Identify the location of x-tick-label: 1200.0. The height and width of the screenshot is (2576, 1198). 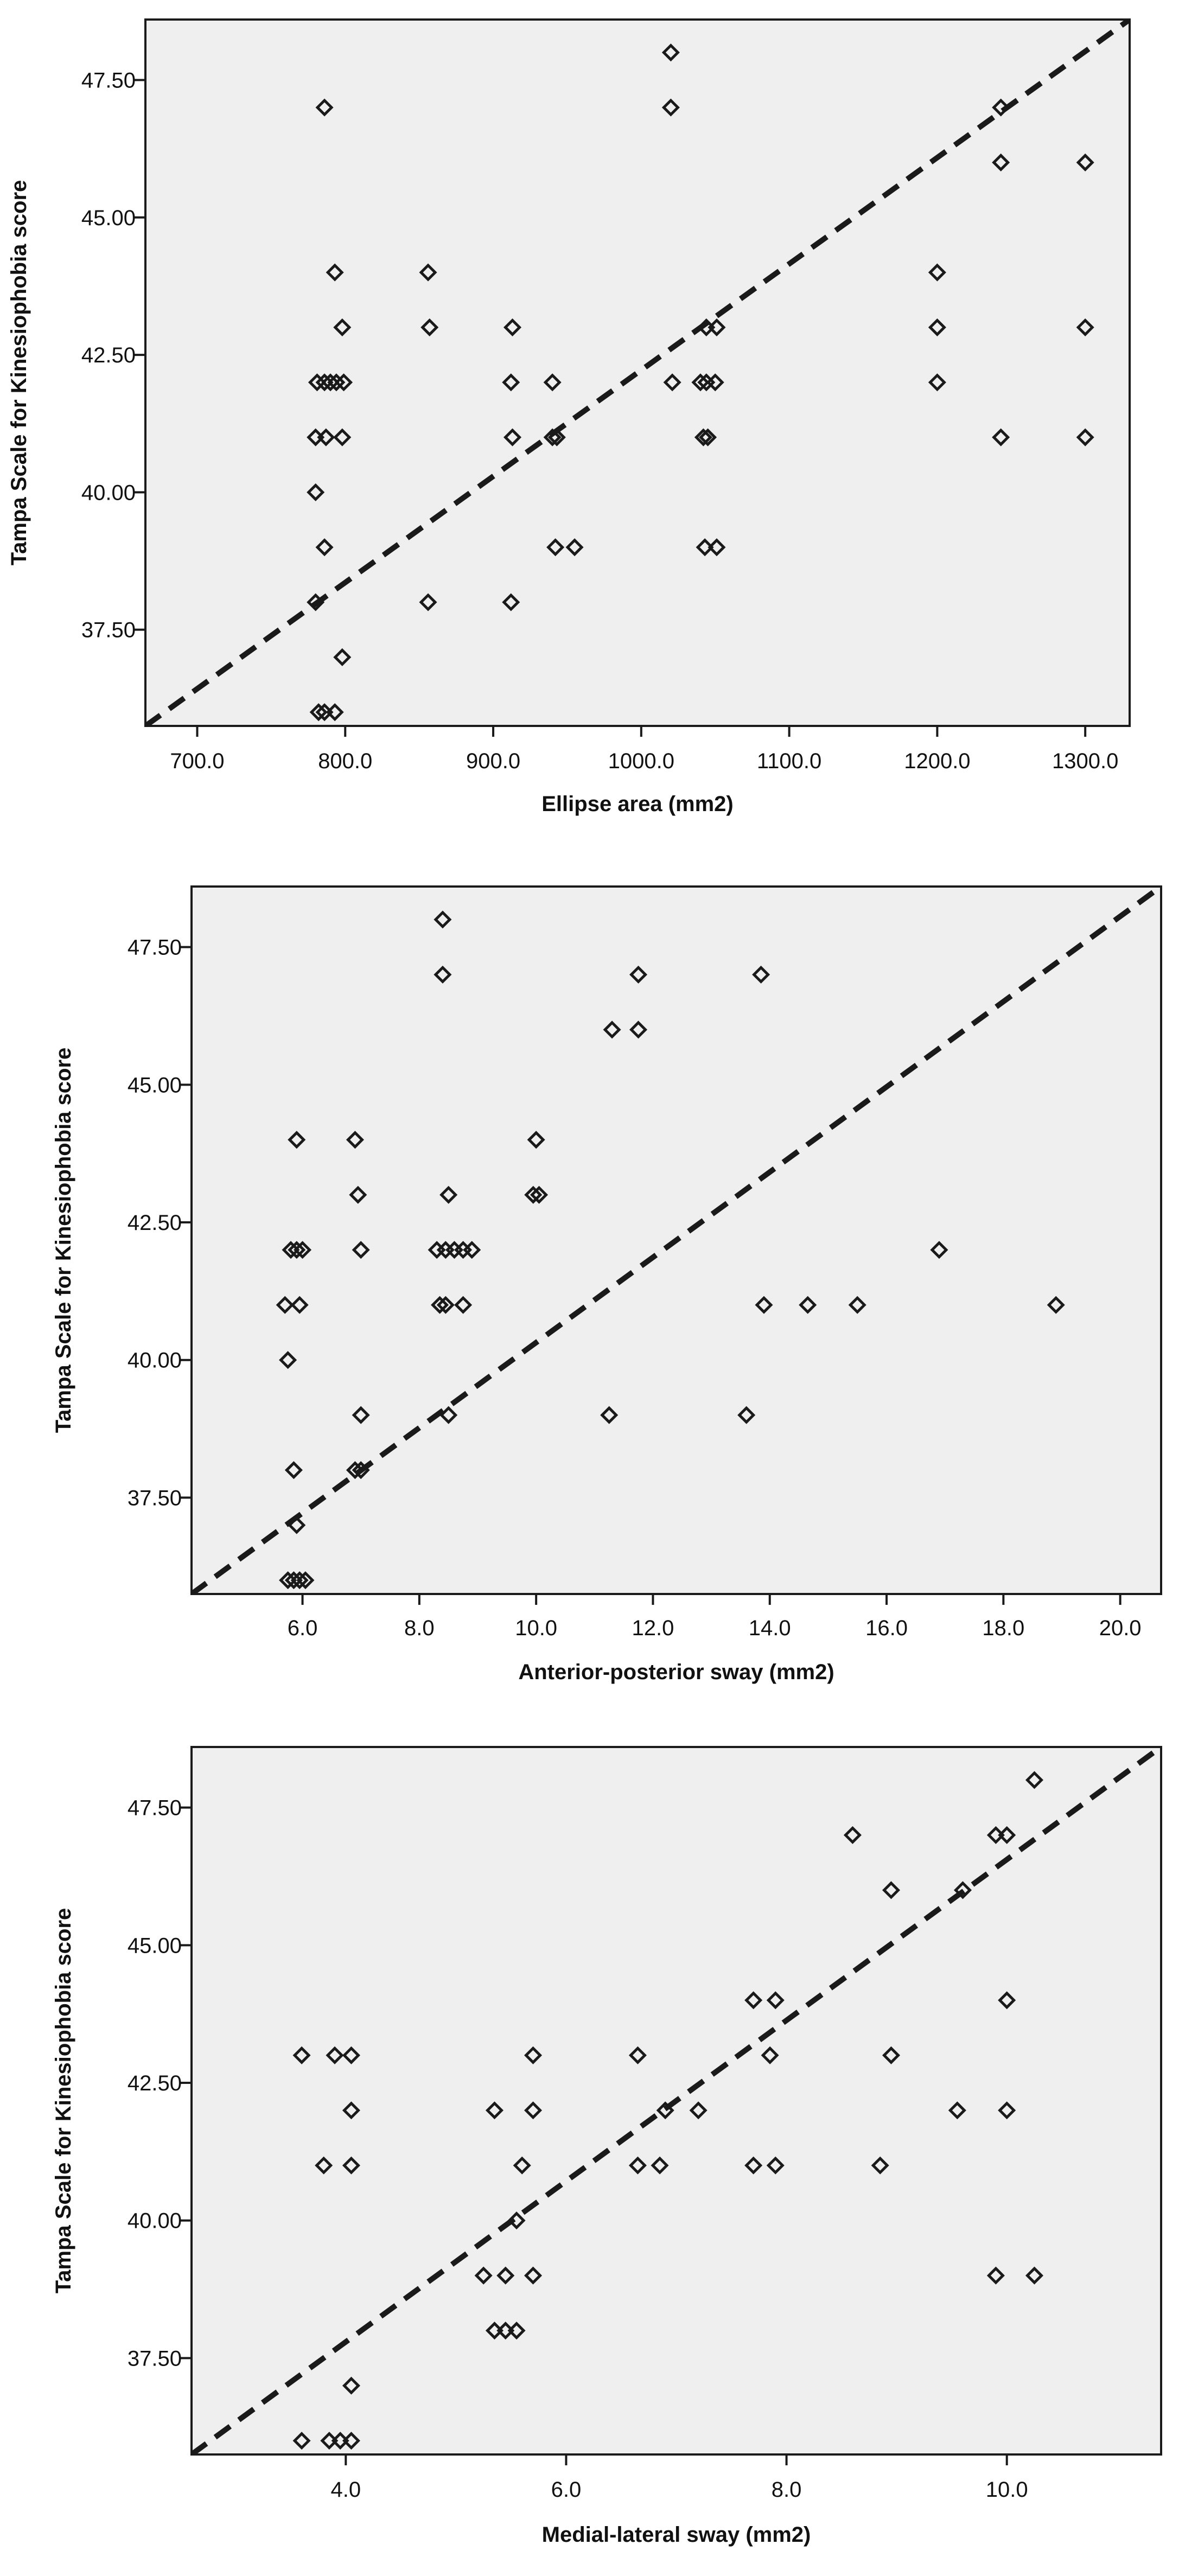
(937, 761).